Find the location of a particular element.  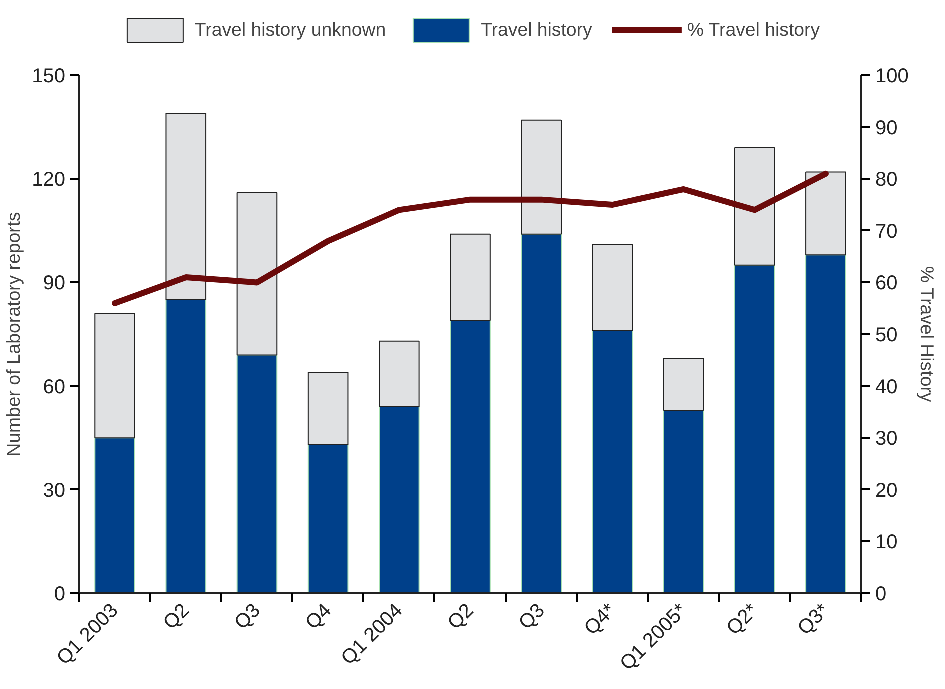

legend-label: % Travel history is located at coordinates (753, 30).